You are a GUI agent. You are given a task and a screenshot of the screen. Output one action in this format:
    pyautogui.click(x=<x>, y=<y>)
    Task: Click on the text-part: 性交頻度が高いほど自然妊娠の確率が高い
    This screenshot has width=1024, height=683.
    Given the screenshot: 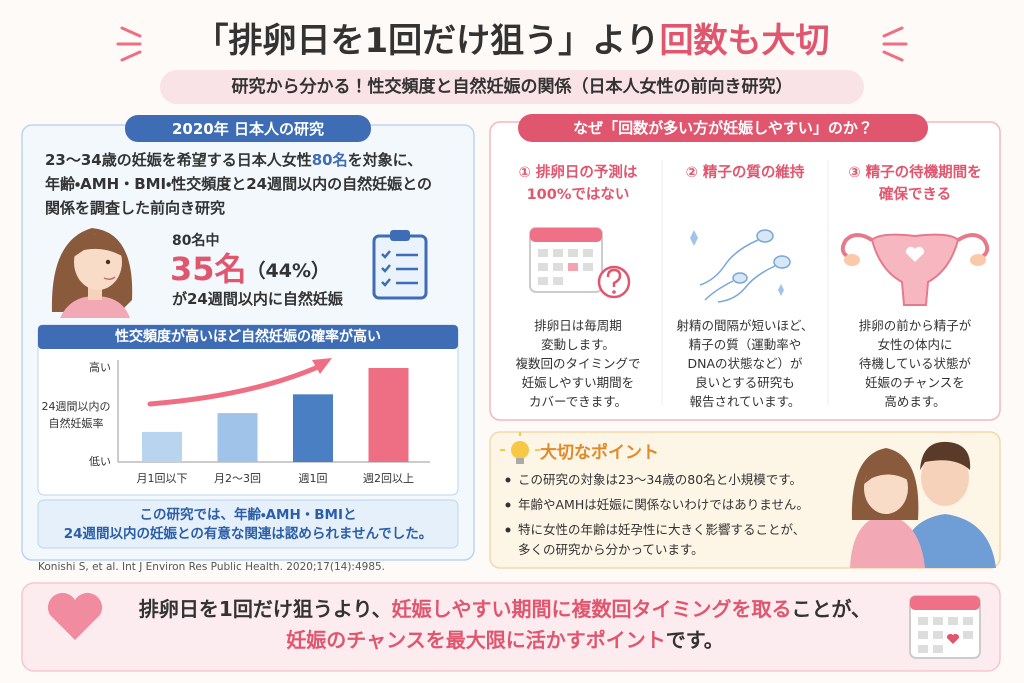 What is the action you would take?
    pyautogui.click(x=248, y=336)
    